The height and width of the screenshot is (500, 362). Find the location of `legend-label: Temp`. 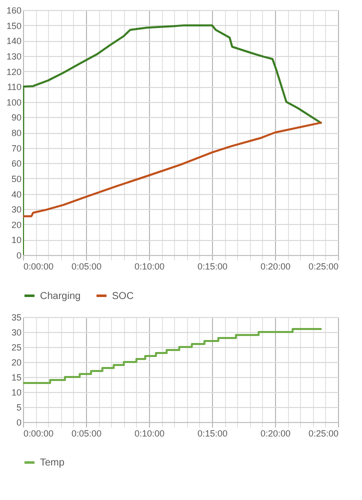

legend-label: Temp is located at coordinates (52, 463).